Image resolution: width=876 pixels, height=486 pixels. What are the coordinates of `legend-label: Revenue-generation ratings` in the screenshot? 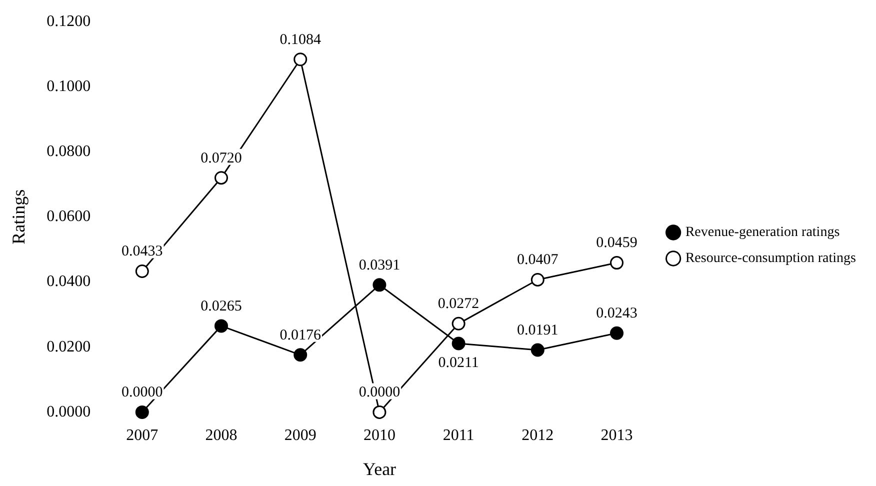 It's located at (762, 232).